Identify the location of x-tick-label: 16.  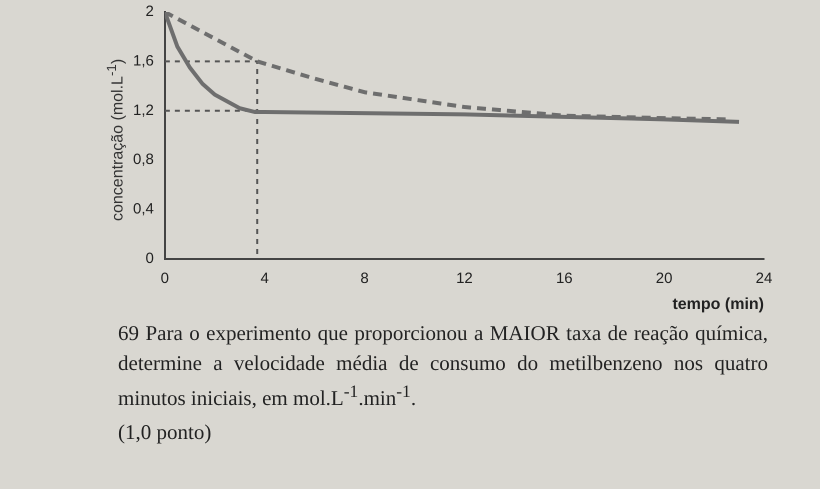
(564, 278).